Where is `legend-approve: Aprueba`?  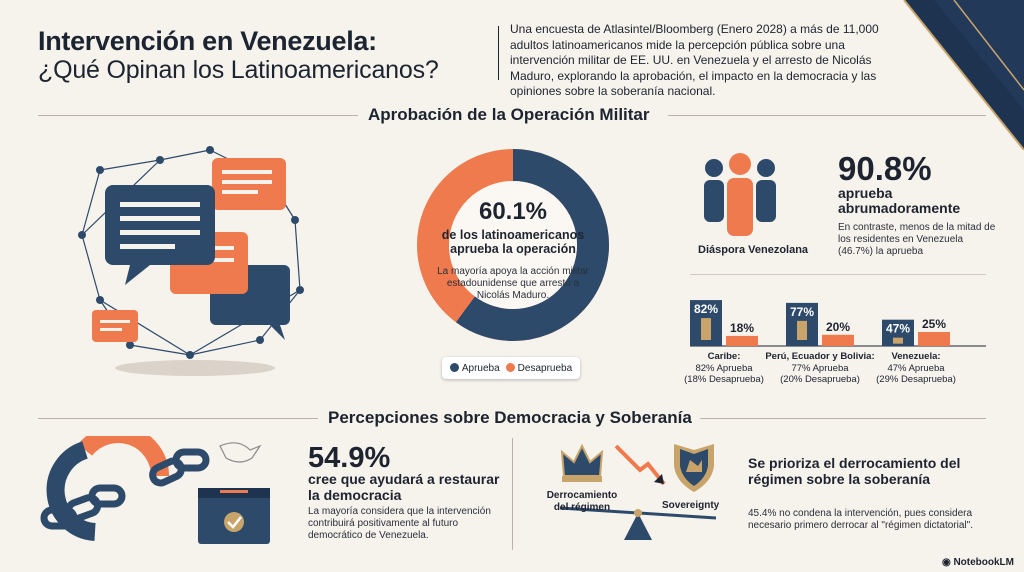 legend-approve: Aprueba is located at coordinates (474, 368).